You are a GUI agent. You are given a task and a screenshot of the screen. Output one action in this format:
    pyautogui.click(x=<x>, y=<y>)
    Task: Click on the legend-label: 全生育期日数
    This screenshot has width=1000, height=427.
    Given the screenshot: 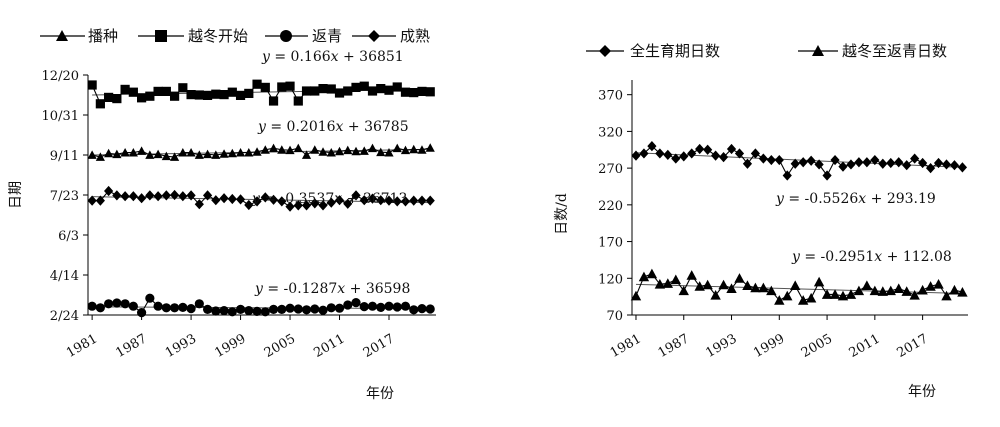 What is the action you would take?
    pyautogui.click(x=675, y=51)
    